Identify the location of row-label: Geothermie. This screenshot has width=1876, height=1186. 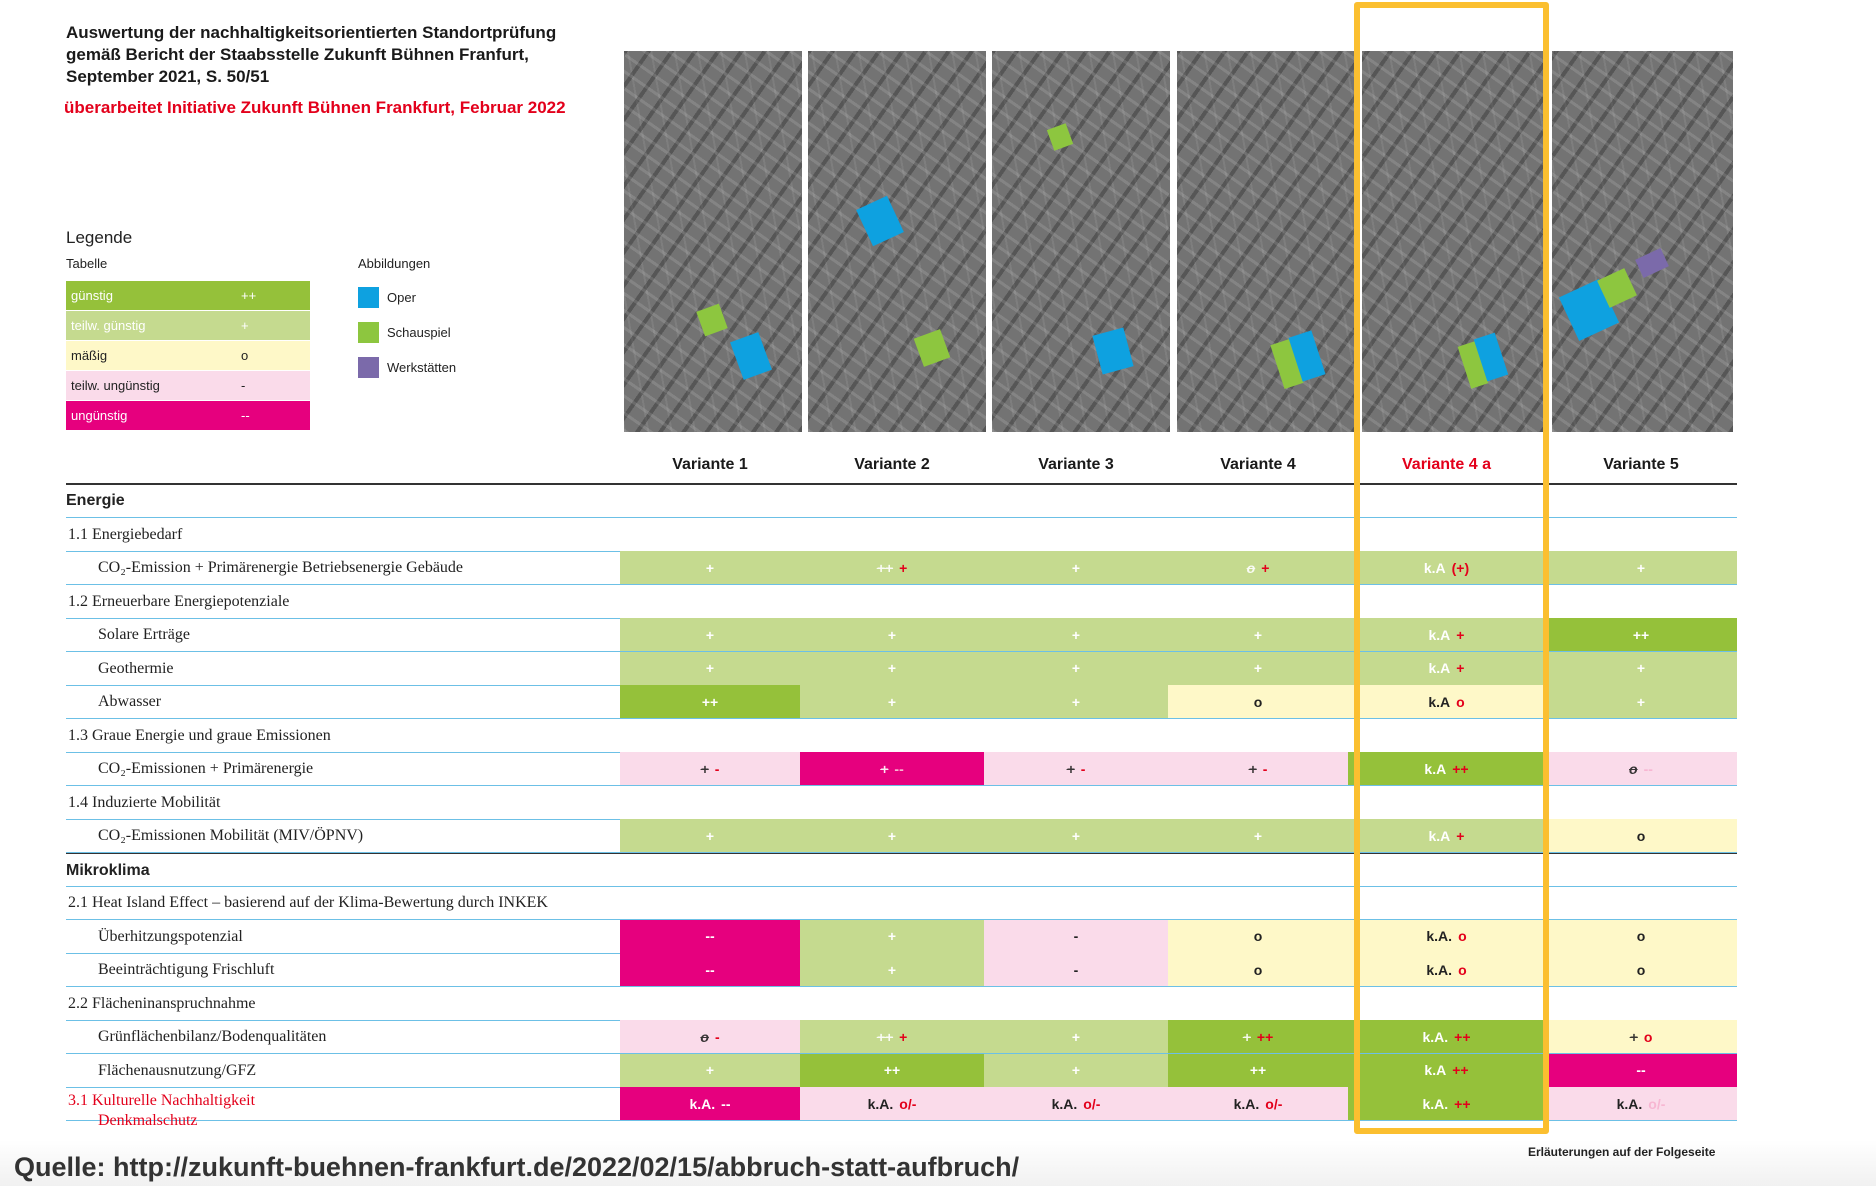
(136, 668).